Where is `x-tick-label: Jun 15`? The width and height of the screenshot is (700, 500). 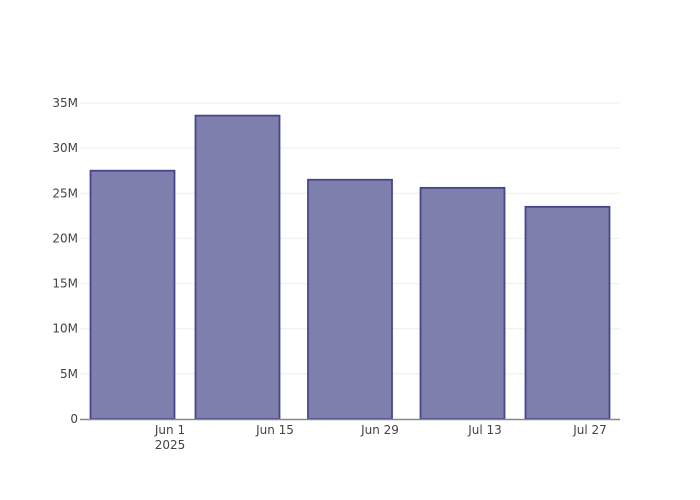
x-tick-label: Jun 15 is located at coordinates (274, 430).